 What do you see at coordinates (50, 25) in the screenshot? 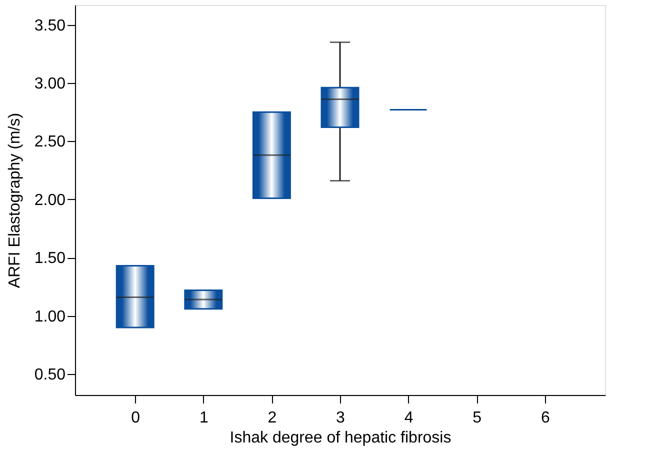
I see `y-tick-label: 3.50` at bounding box center [50, 25].